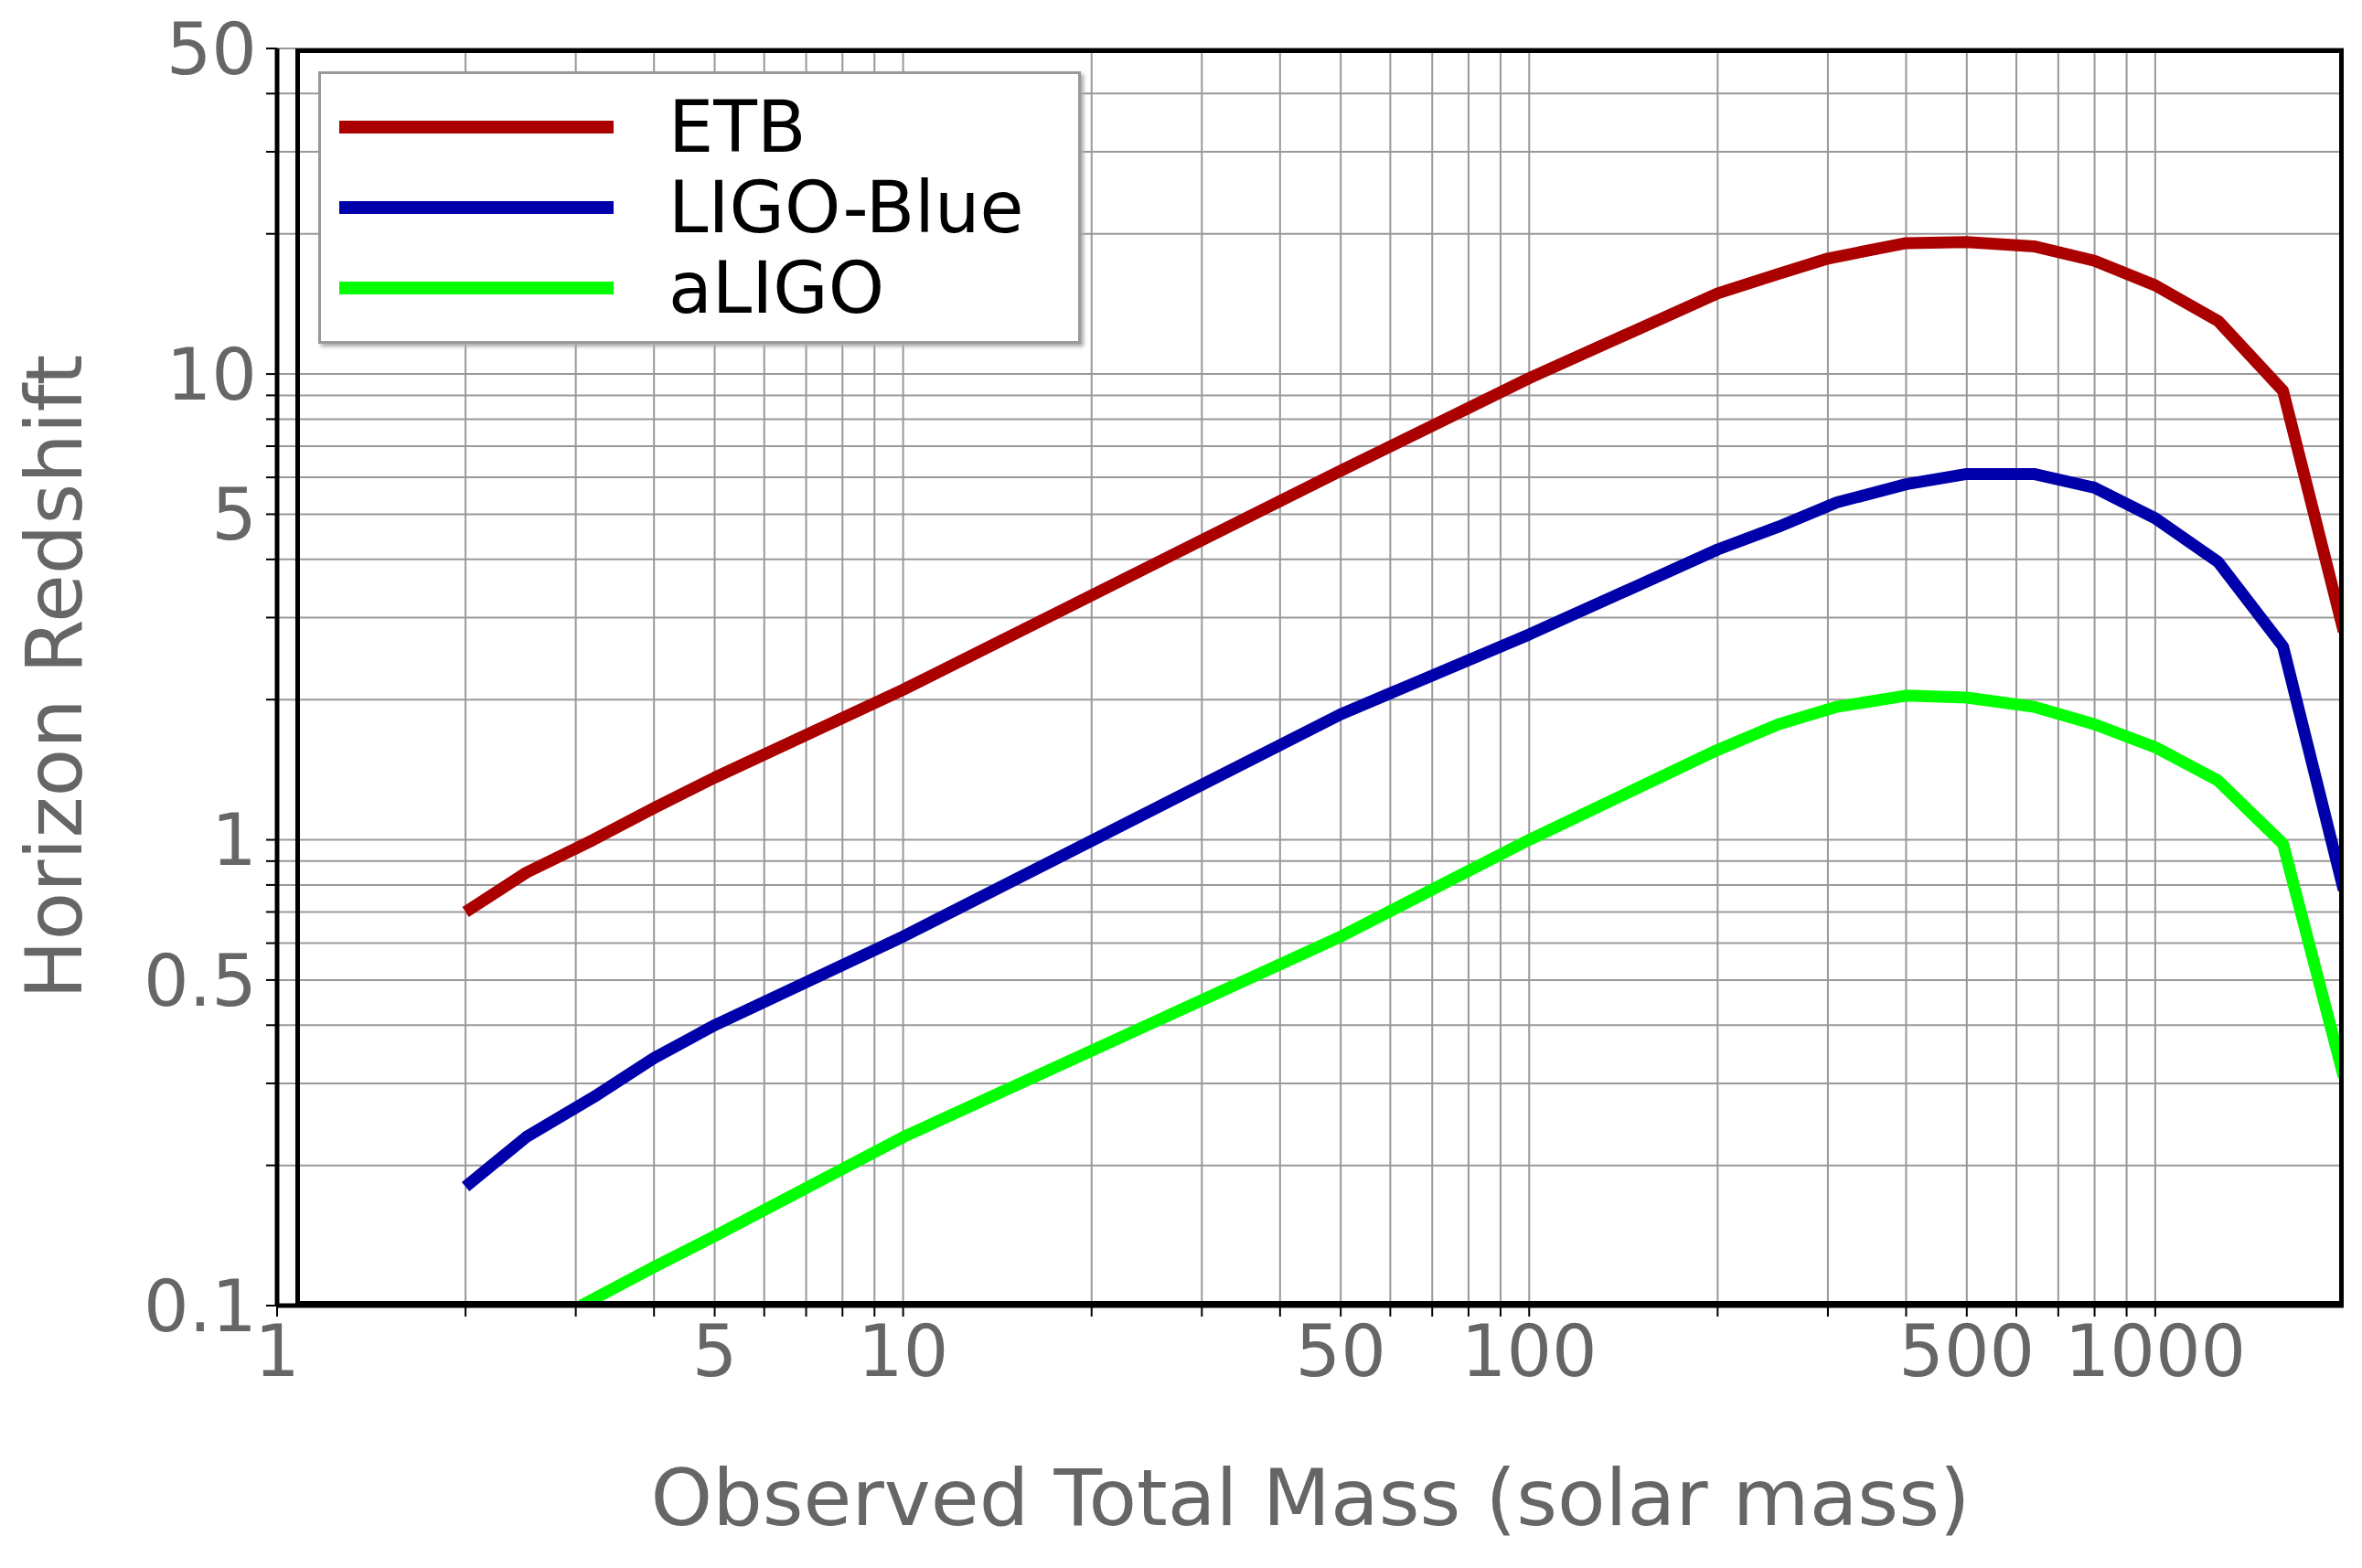  What do you see at coordinates (846, 207) in the screenshot?
I see `legend-label: LIGO-Blue` at bounding box center [846, 207].